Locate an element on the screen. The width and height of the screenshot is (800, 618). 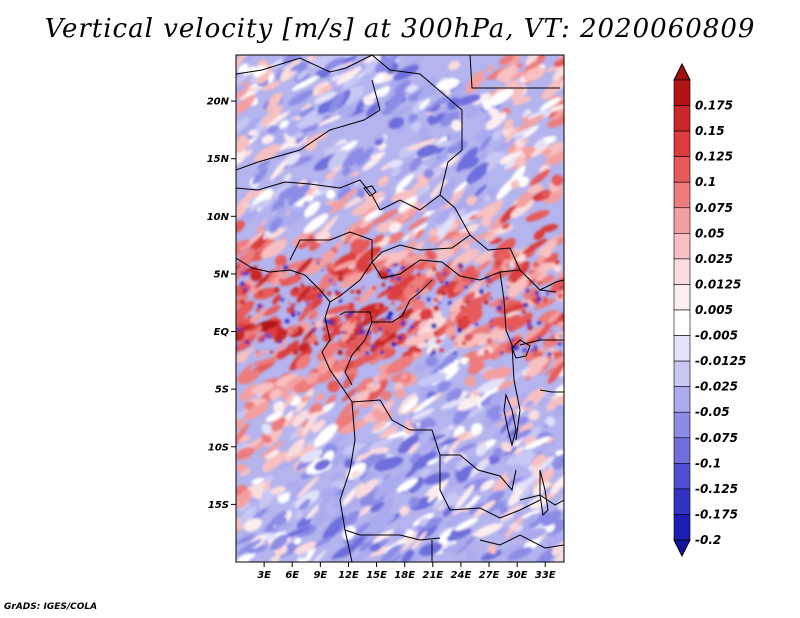
colorbar-label: -0.1 is located at coordinates (708, 463).